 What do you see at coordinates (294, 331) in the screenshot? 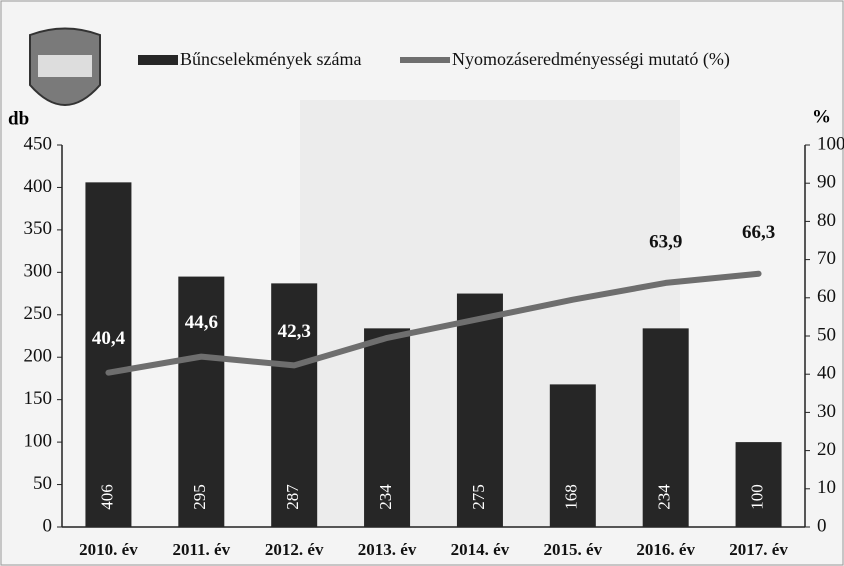
I see `line-value-label: 42,3` at bounding box center [294, 331].